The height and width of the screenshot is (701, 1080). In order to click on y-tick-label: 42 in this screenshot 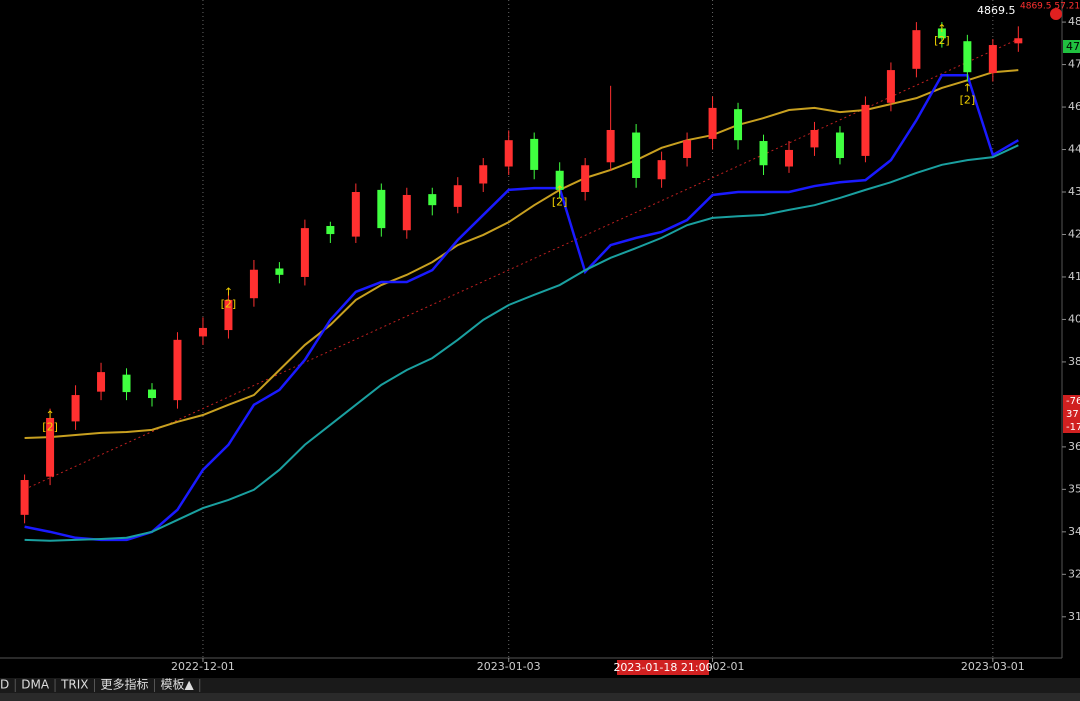, I will do `click(1074, 233)`.